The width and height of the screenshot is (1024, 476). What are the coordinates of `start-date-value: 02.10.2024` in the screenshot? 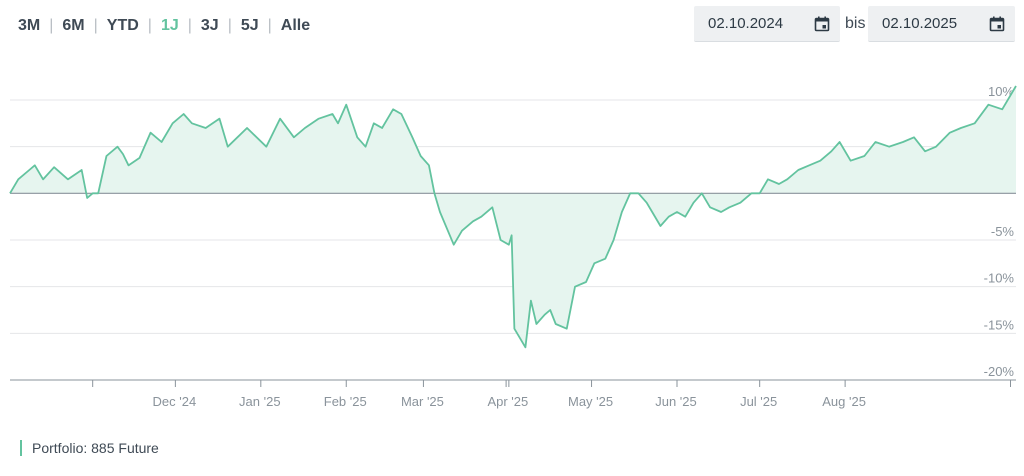 It's located at (746, 23).